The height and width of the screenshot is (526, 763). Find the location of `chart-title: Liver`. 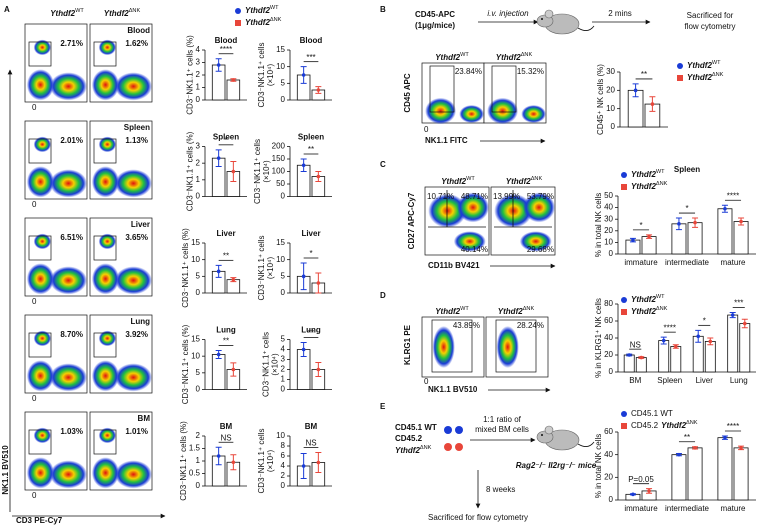

chart-title: Liver is located at coordinates (310, 233).